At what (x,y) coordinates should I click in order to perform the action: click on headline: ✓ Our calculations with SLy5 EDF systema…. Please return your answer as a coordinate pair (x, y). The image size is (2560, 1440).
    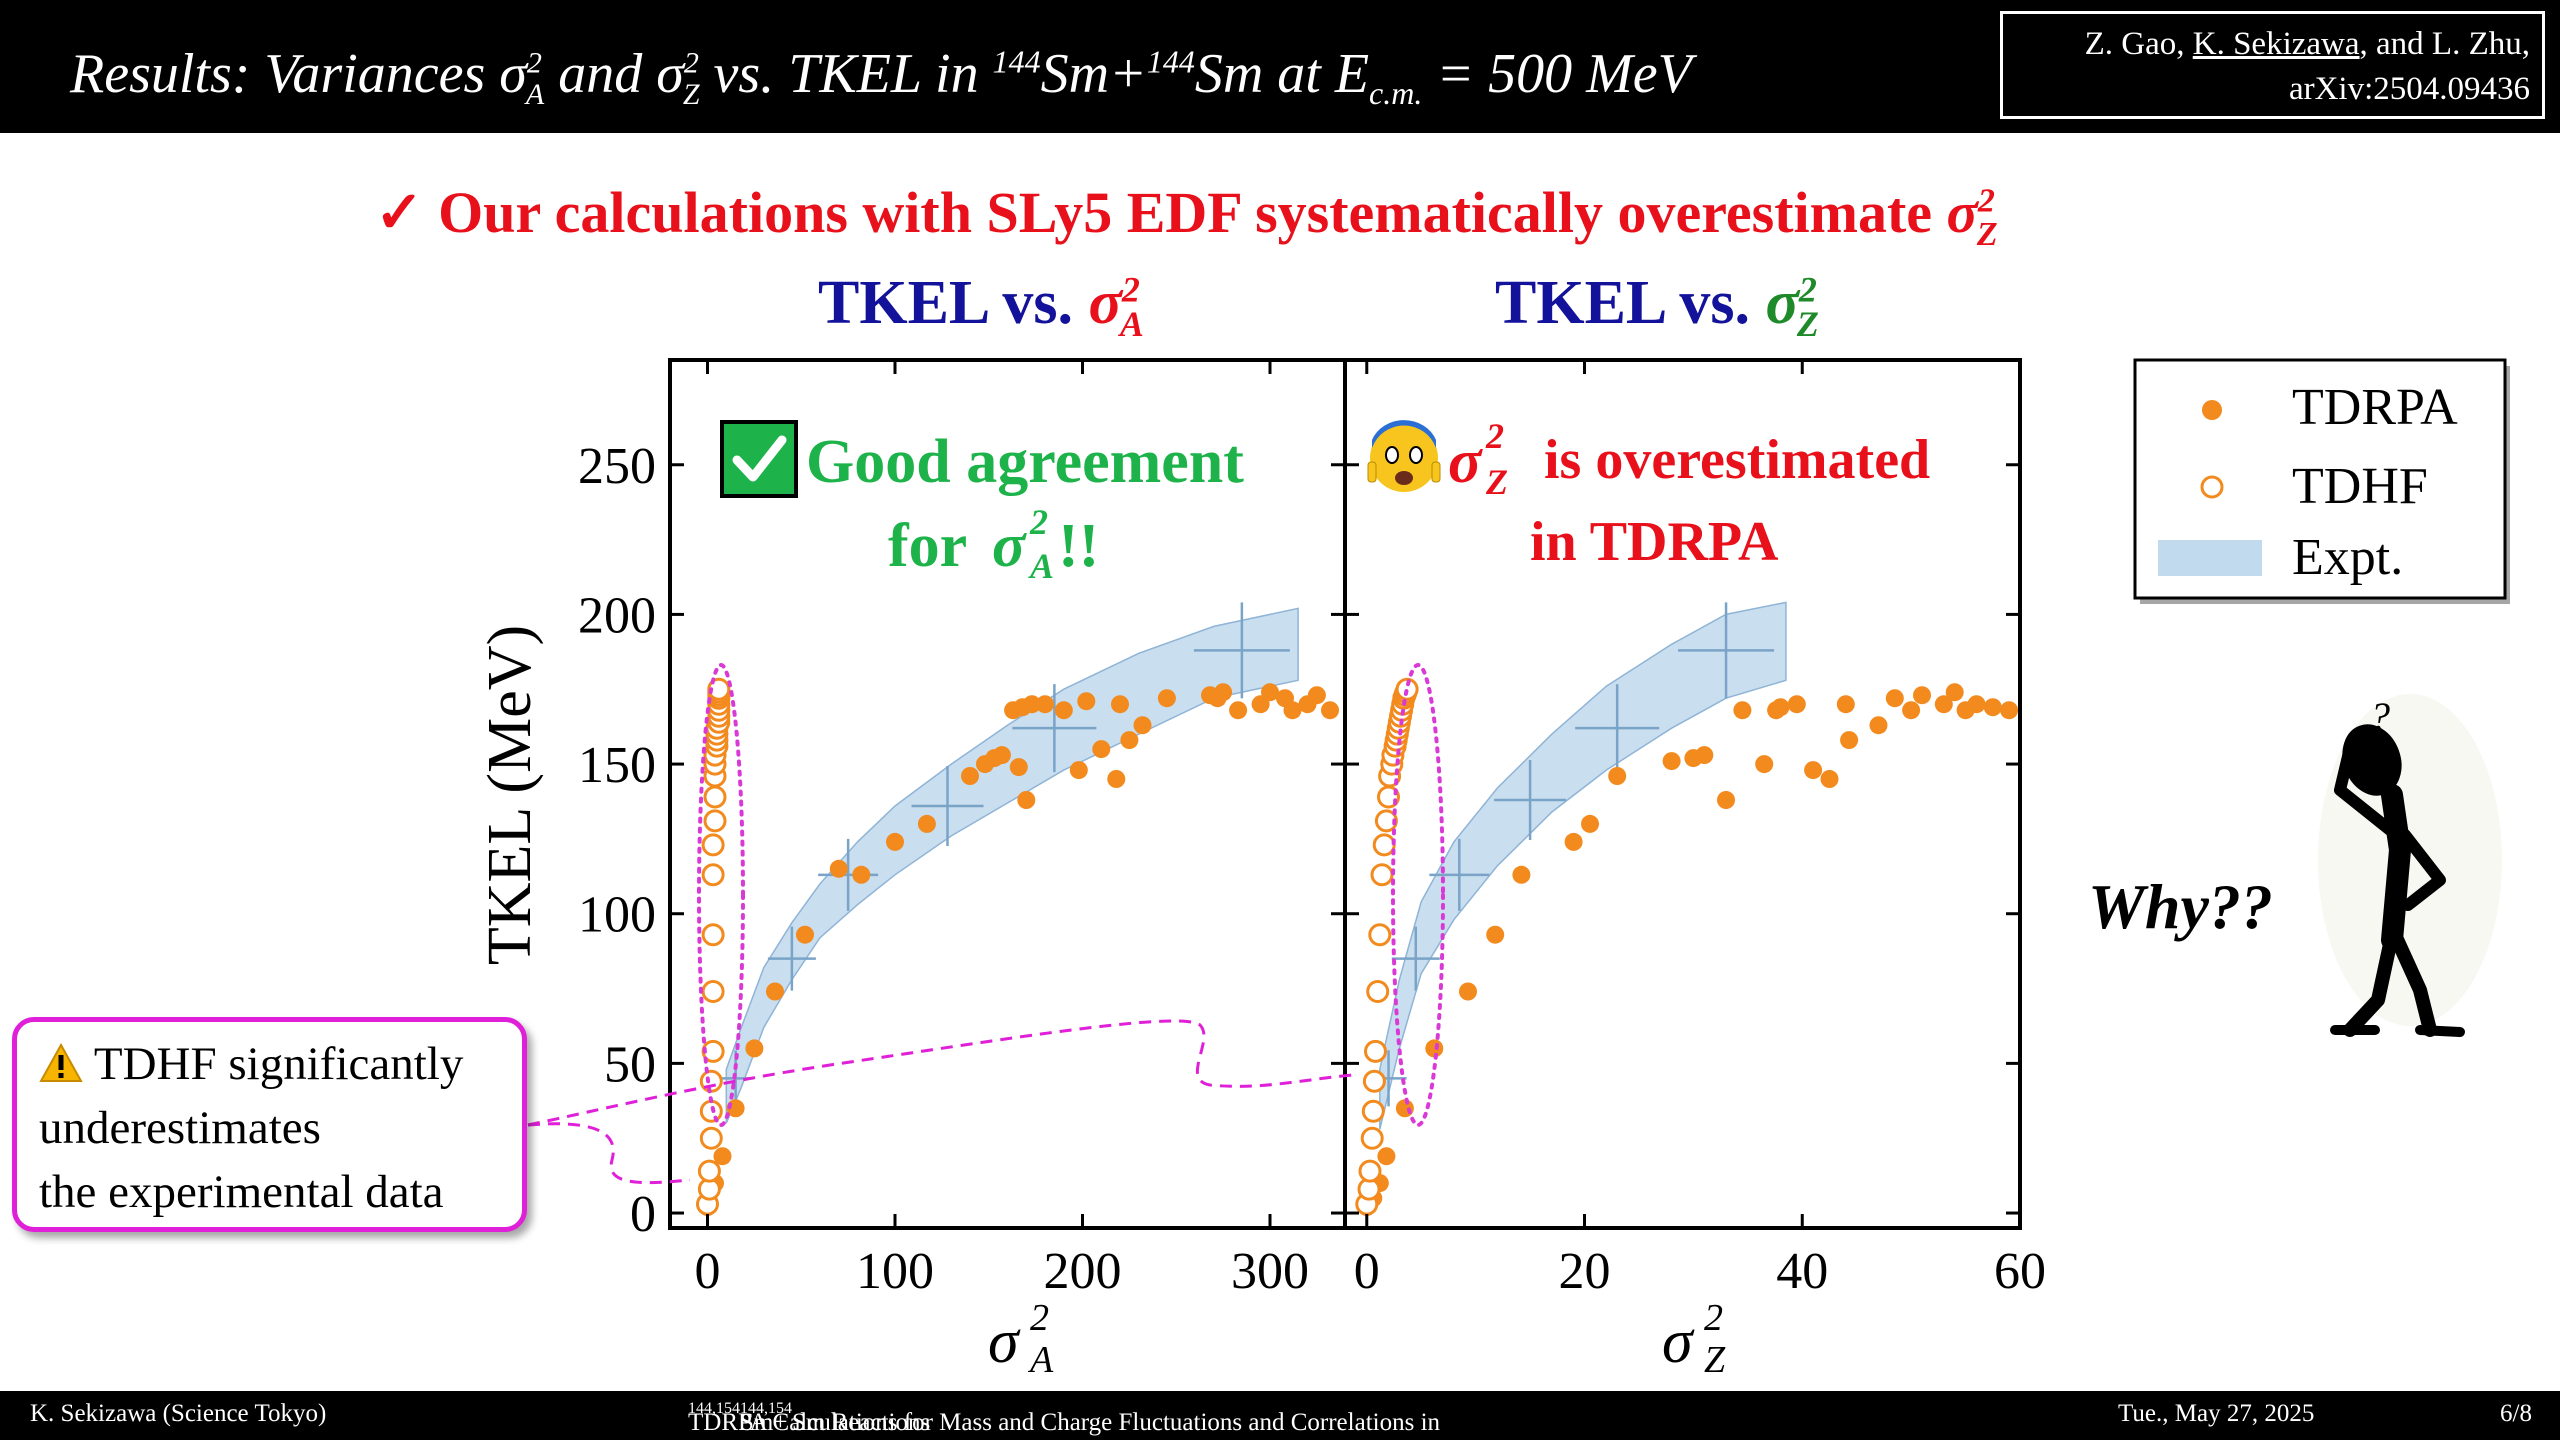
    Looking at the image, I should click on (1186, 216).